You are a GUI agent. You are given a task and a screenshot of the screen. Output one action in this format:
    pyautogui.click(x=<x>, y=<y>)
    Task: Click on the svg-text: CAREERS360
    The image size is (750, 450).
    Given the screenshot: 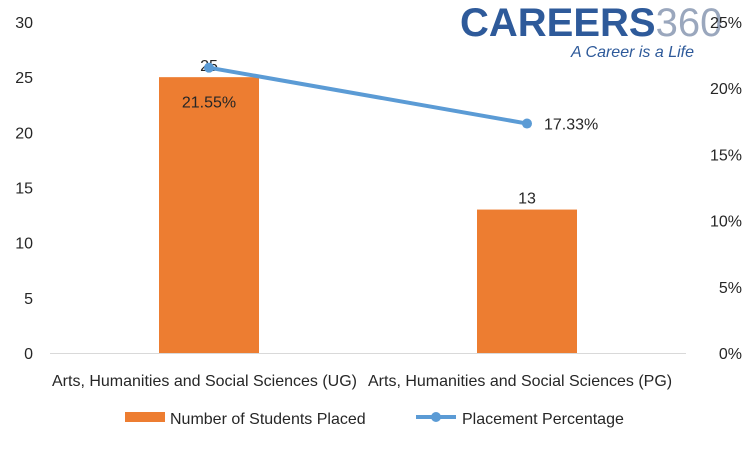 What is the action you would take?
    pyautogui.click(x=591, y=23)
    